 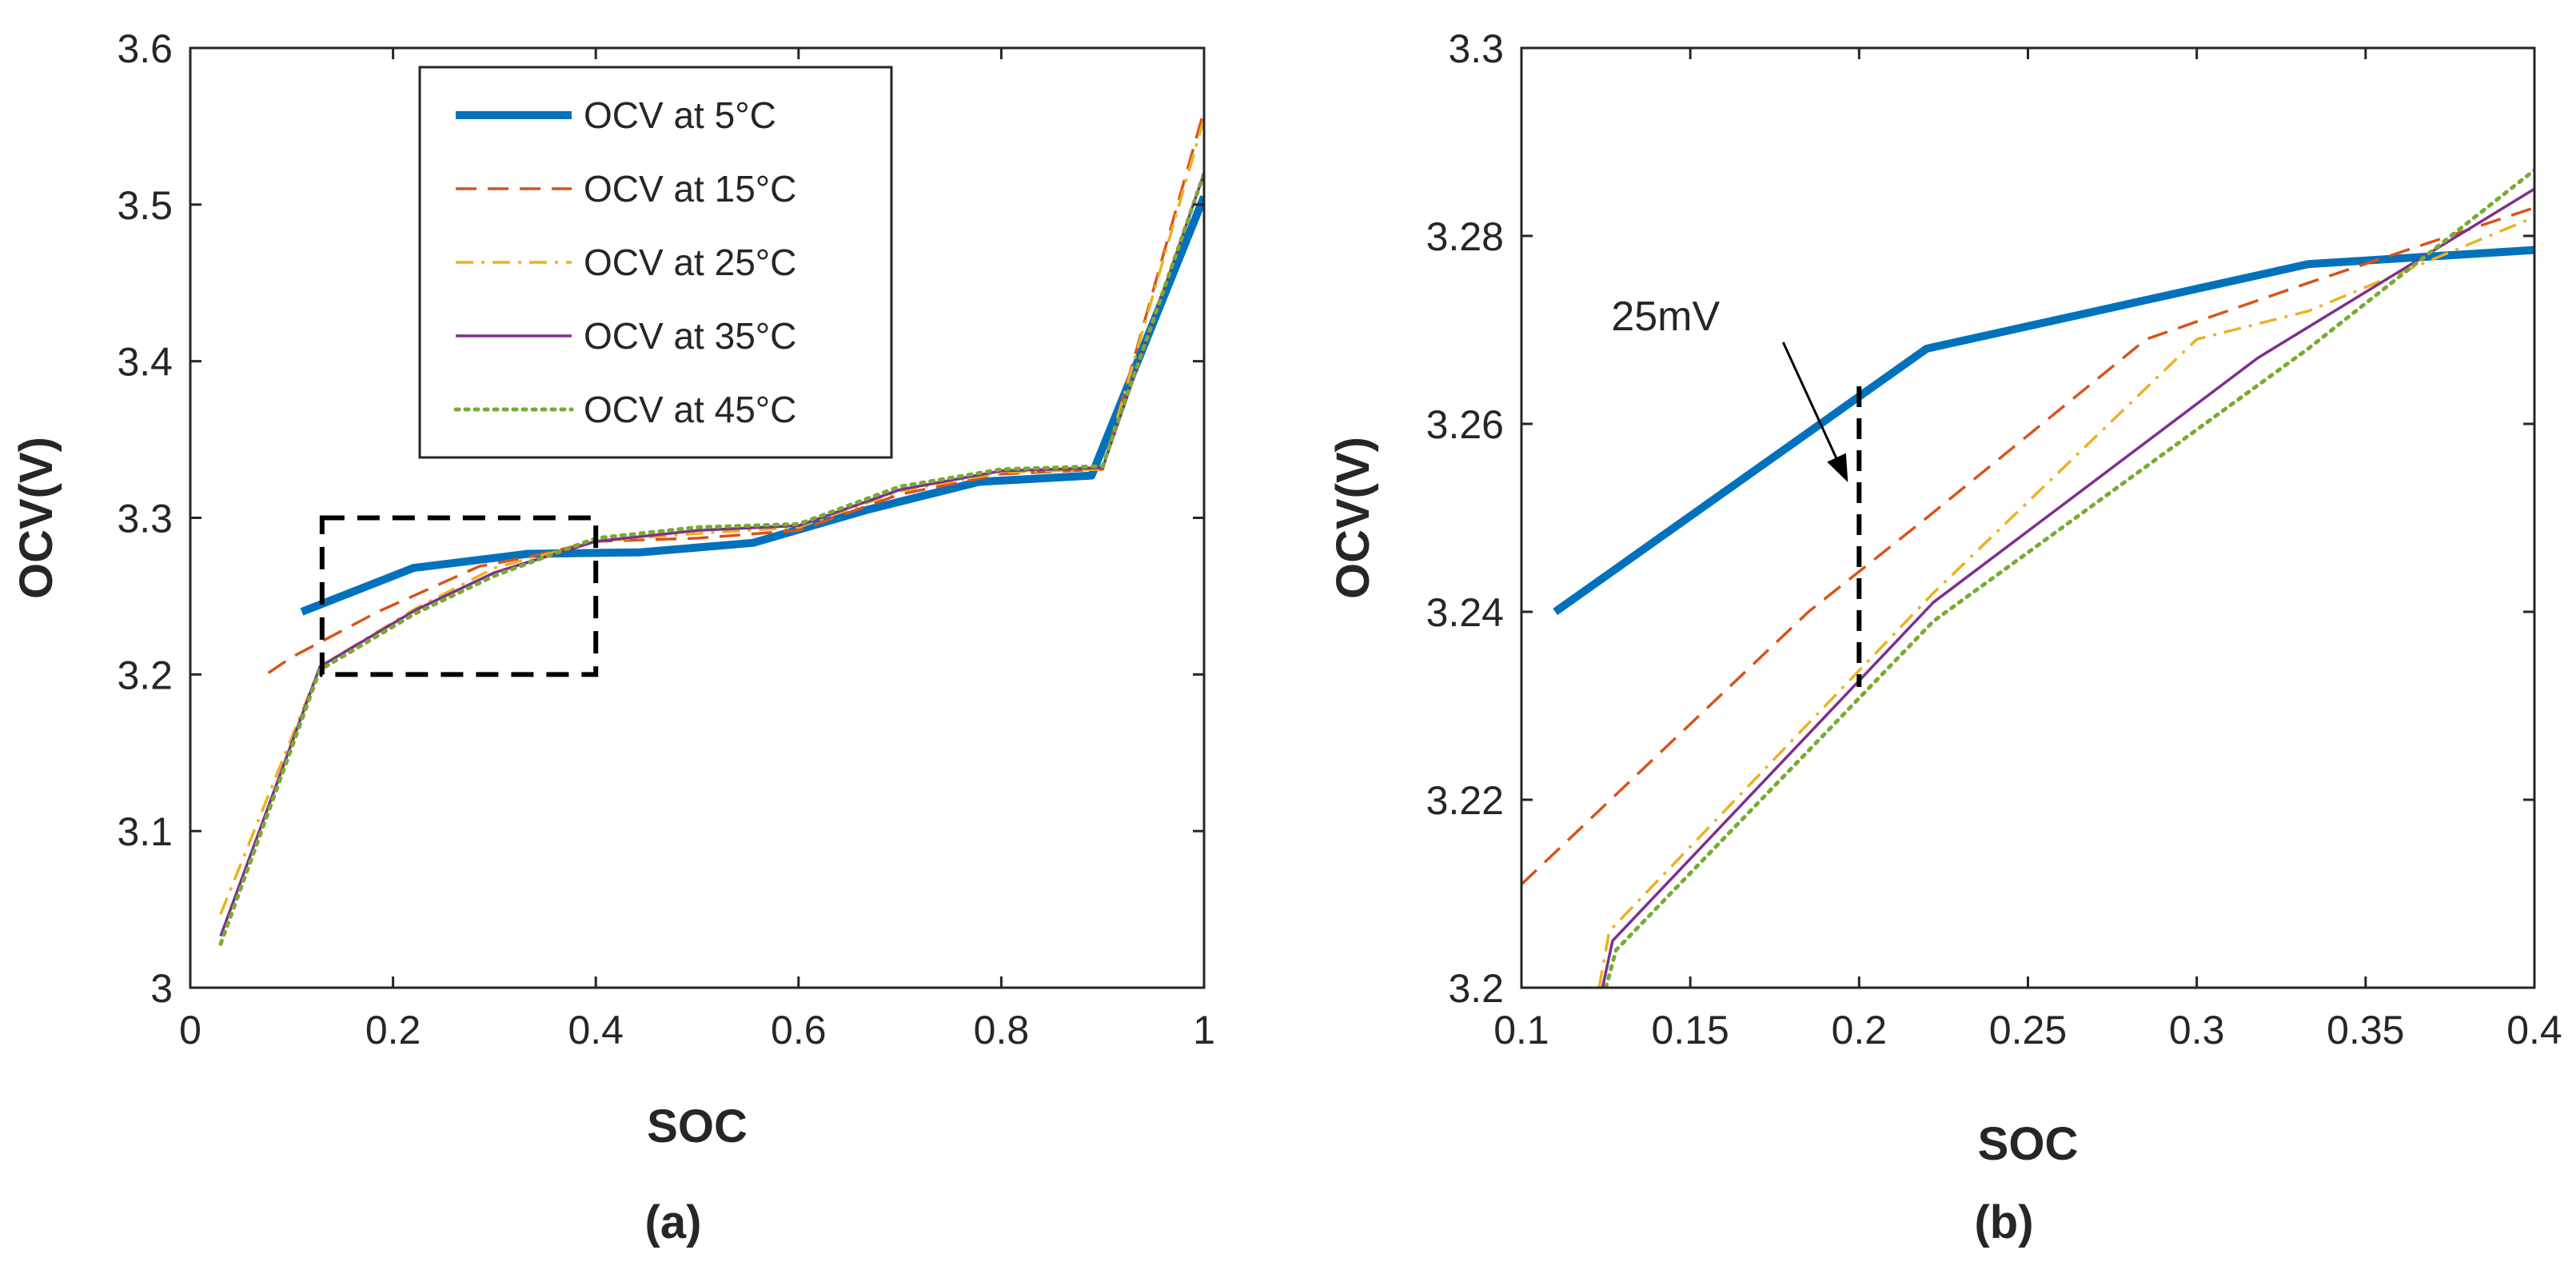 I want to click on y-tick-label-b-2: 3.24, so click(x=1465, y=613).